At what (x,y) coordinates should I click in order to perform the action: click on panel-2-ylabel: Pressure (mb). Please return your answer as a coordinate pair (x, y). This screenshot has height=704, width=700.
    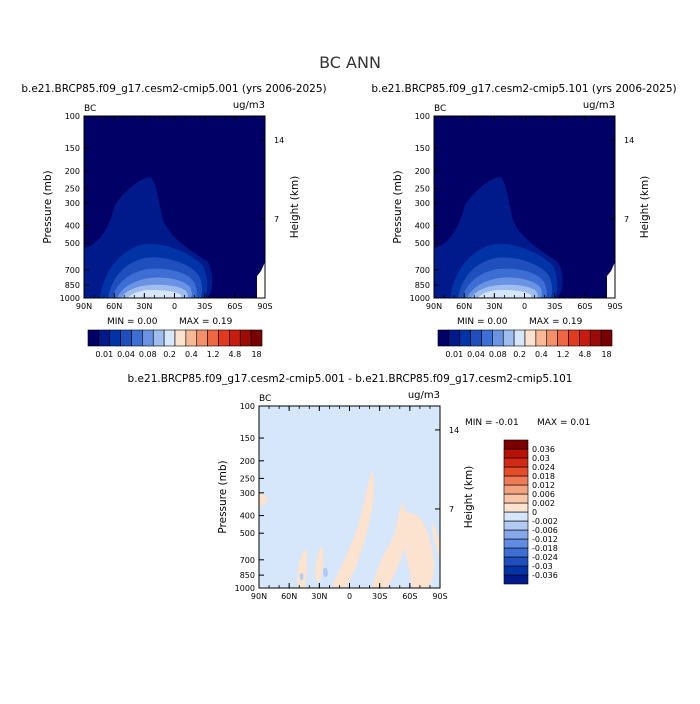
    Looking at the image, I should click on (398, 206).